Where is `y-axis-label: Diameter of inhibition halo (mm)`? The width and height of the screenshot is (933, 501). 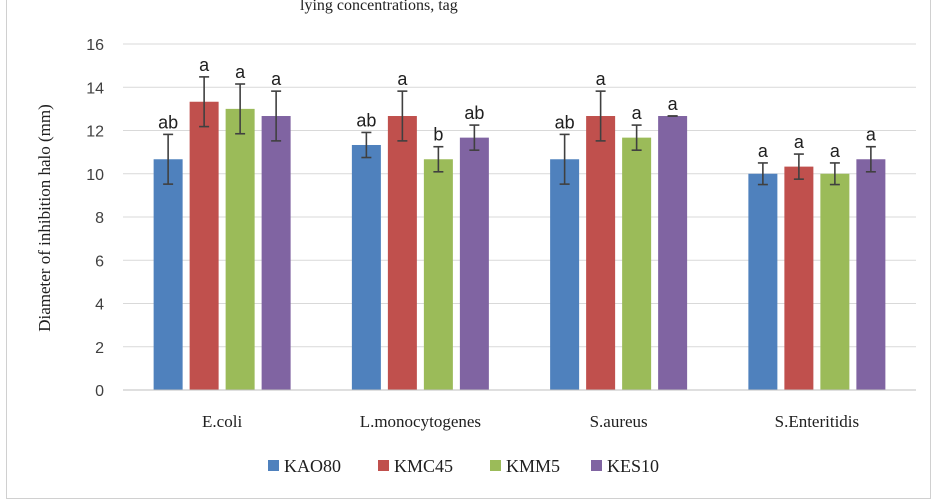 y-axis-label: Diameter of inhibition halo (mm) is located at coordinates (44, 218).